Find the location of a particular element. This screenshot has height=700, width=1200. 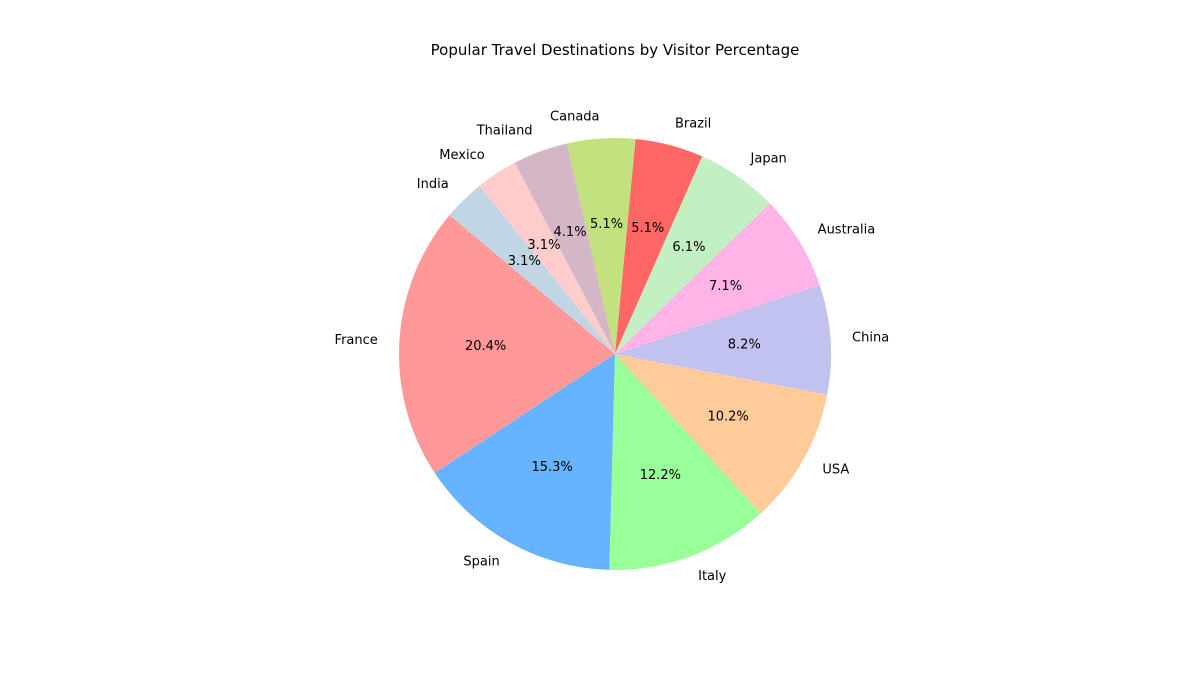

slice-label-canada: Canada is located at coordinates (574, 116).